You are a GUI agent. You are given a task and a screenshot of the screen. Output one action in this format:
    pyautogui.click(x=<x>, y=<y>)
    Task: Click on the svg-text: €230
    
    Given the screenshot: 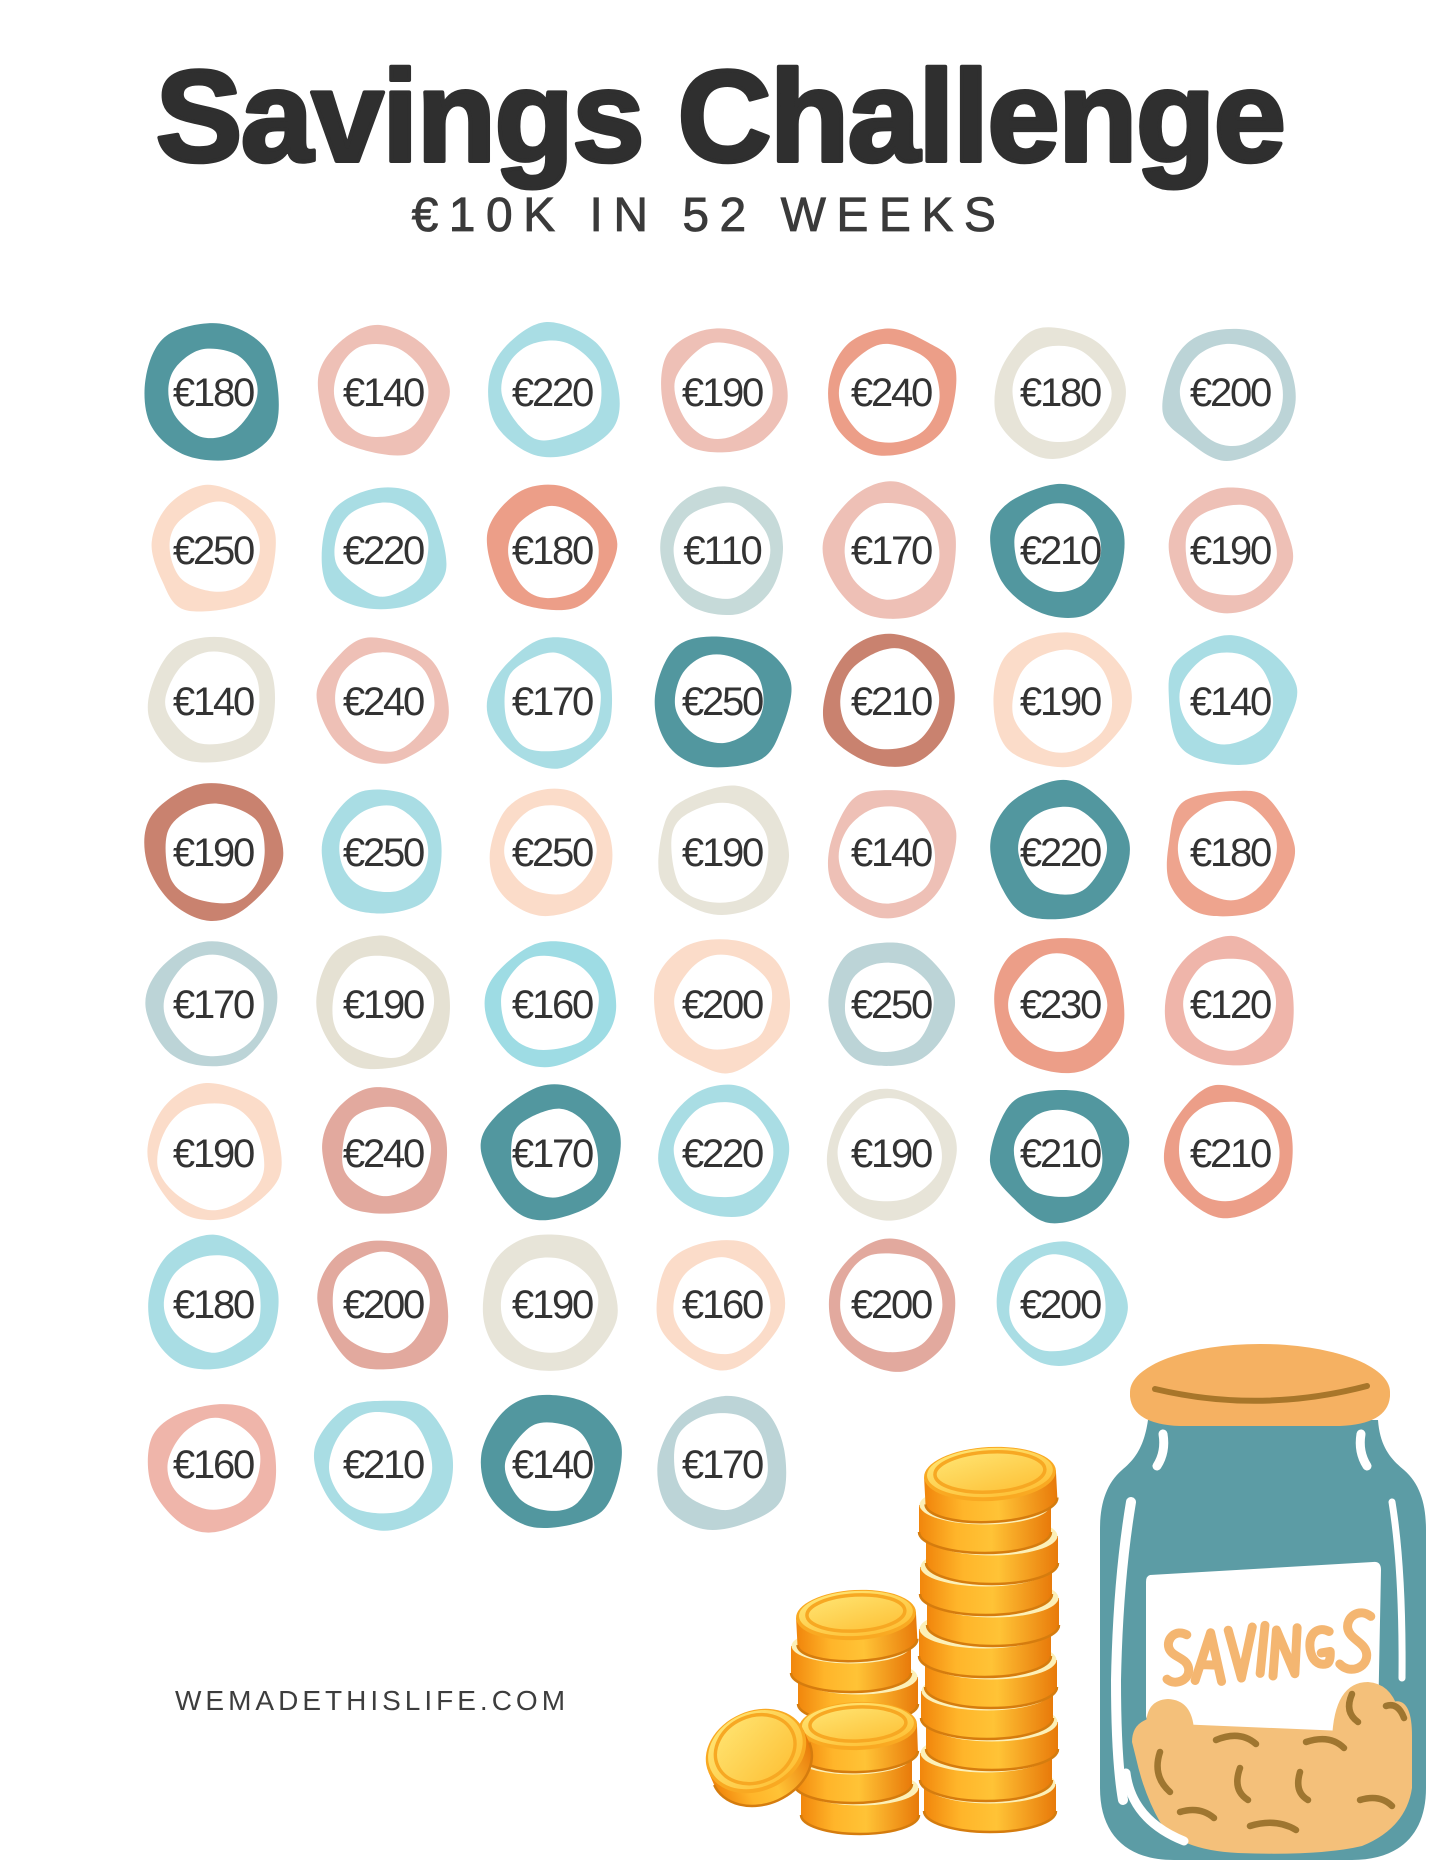 What is the action you would take?
    pyautogui.click(x=1060, y=1005)
    